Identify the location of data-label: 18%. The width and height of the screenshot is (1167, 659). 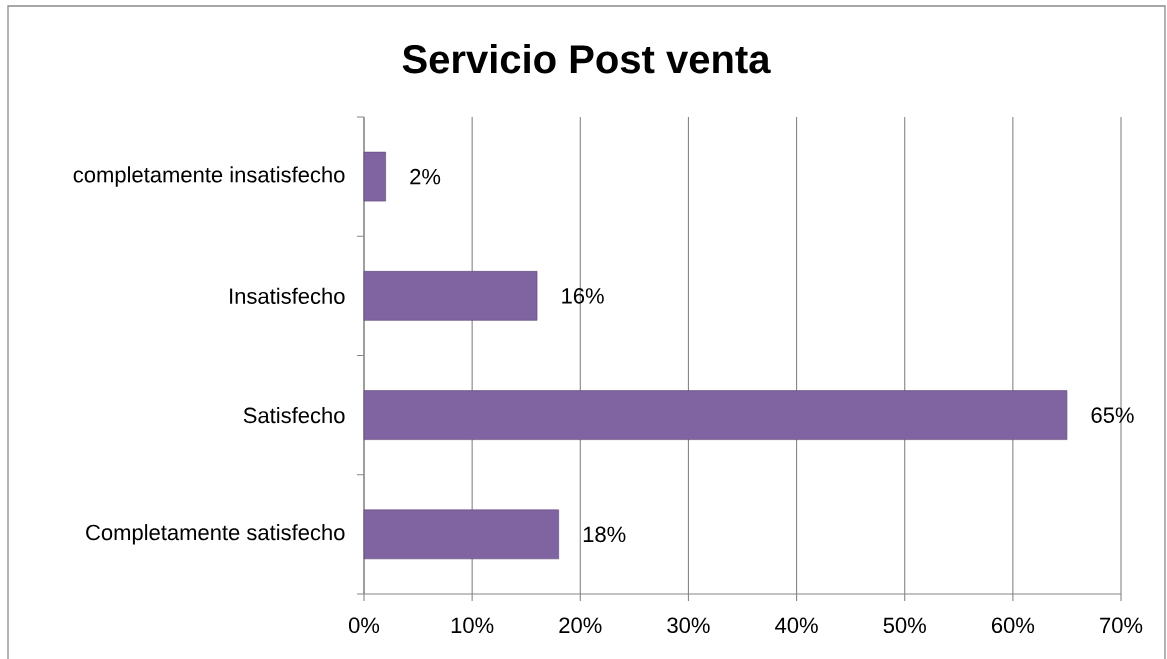
(604, 534).